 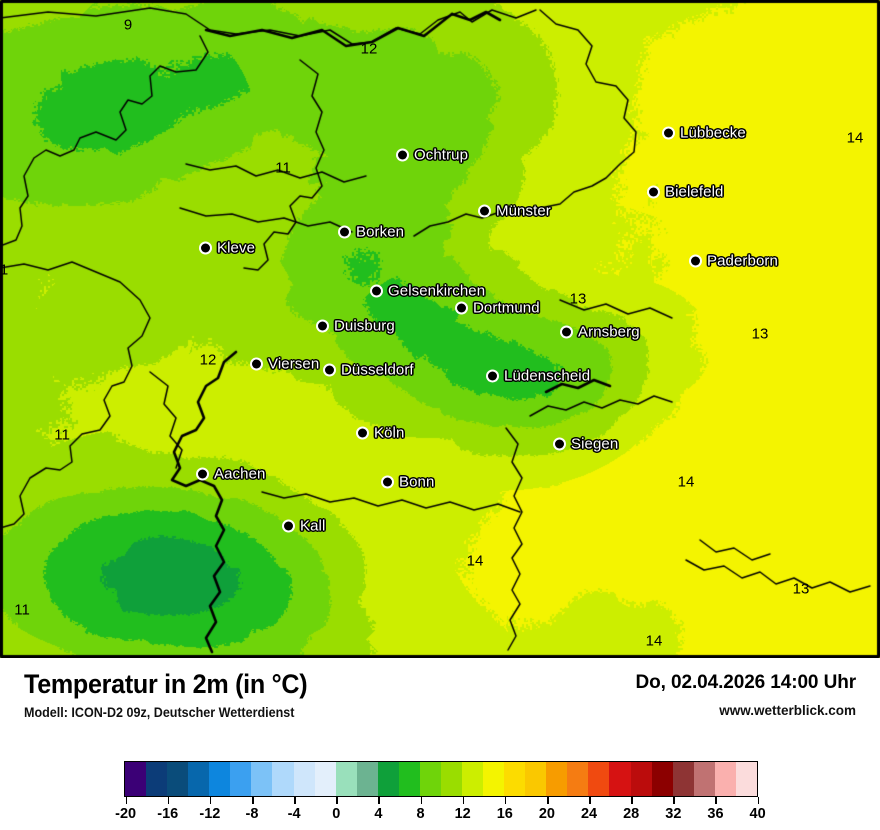 I want to click on city-marker: Gelsenkirchen, so click(x=428, y=291).